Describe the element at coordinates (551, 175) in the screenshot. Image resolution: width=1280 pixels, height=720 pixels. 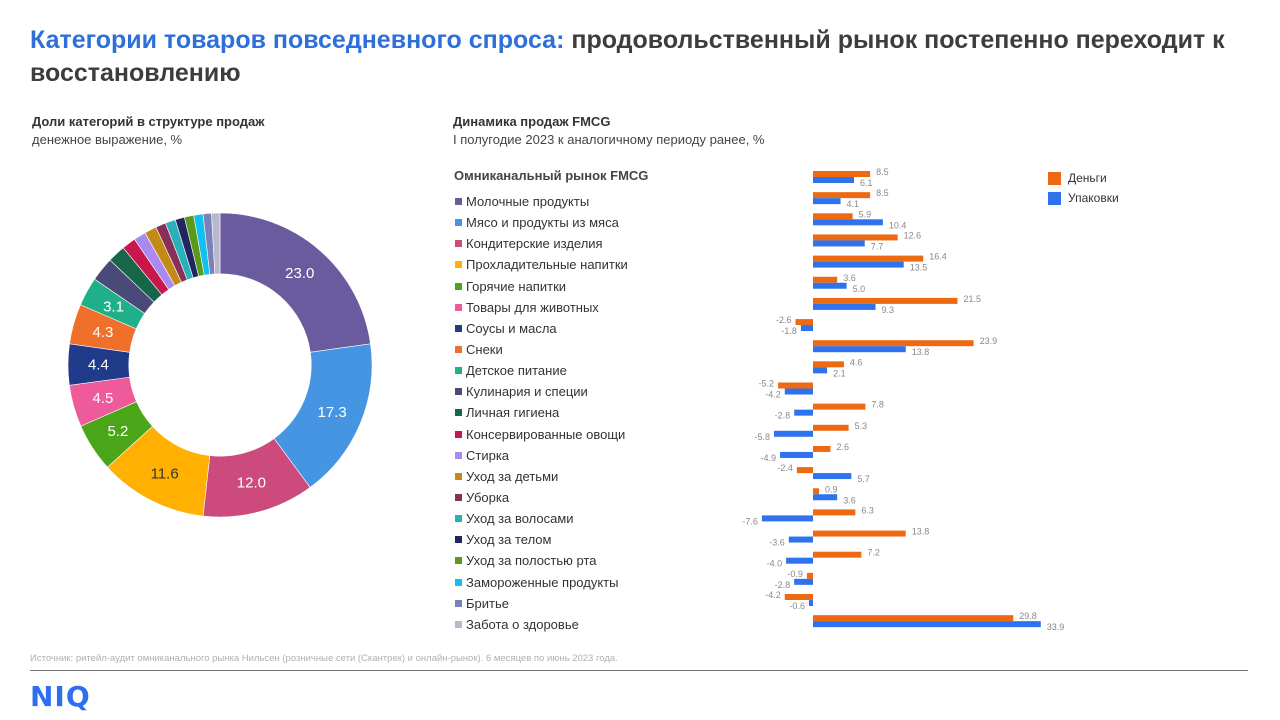
I see `legend-heading: Омниканальный рынок FMCG` at that location.